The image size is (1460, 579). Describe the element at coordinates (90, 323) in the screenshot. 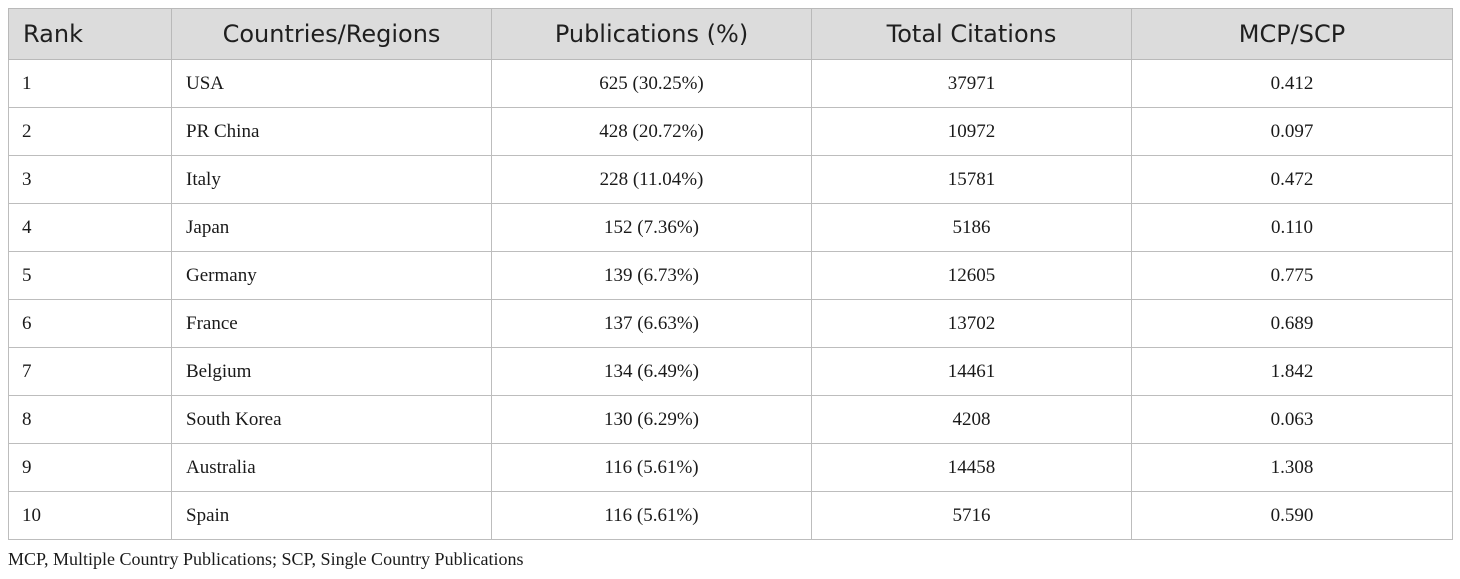

I see `cell-rank: 6` at that location.